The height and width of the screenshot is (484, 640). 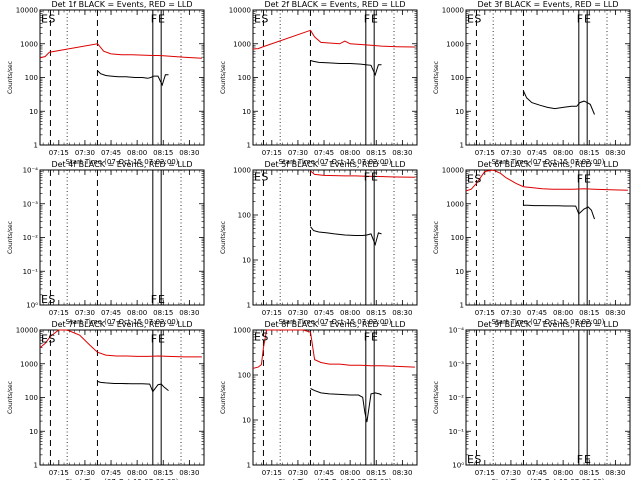 What do you see at coordinates (244, 376) in the screenshot?
I see `y-tick-label: 100` at bounding box center [244, 376].